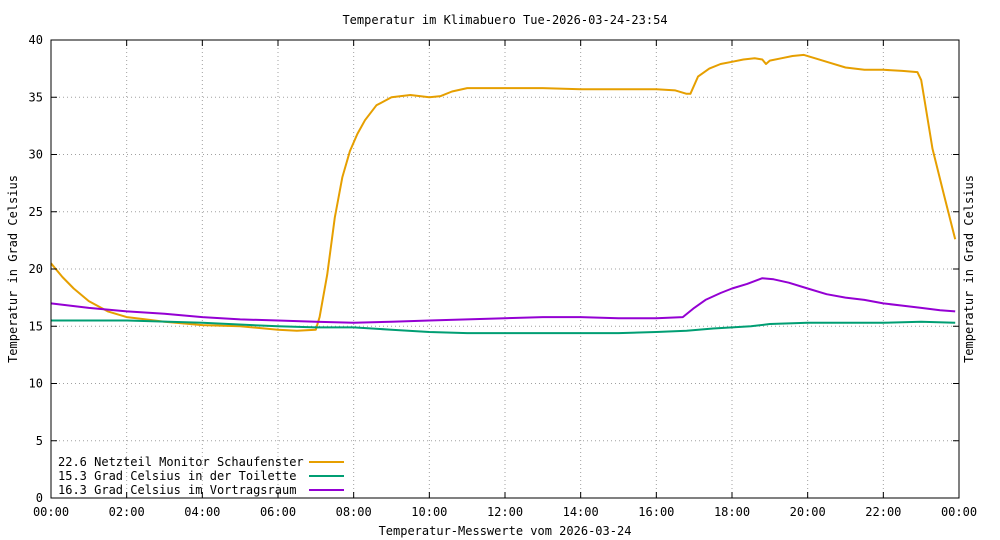  What do you see at coordinates (732, 512) in the screenshot?
I see `x-tick-label: 18:00` at bounding box center [732, 512].